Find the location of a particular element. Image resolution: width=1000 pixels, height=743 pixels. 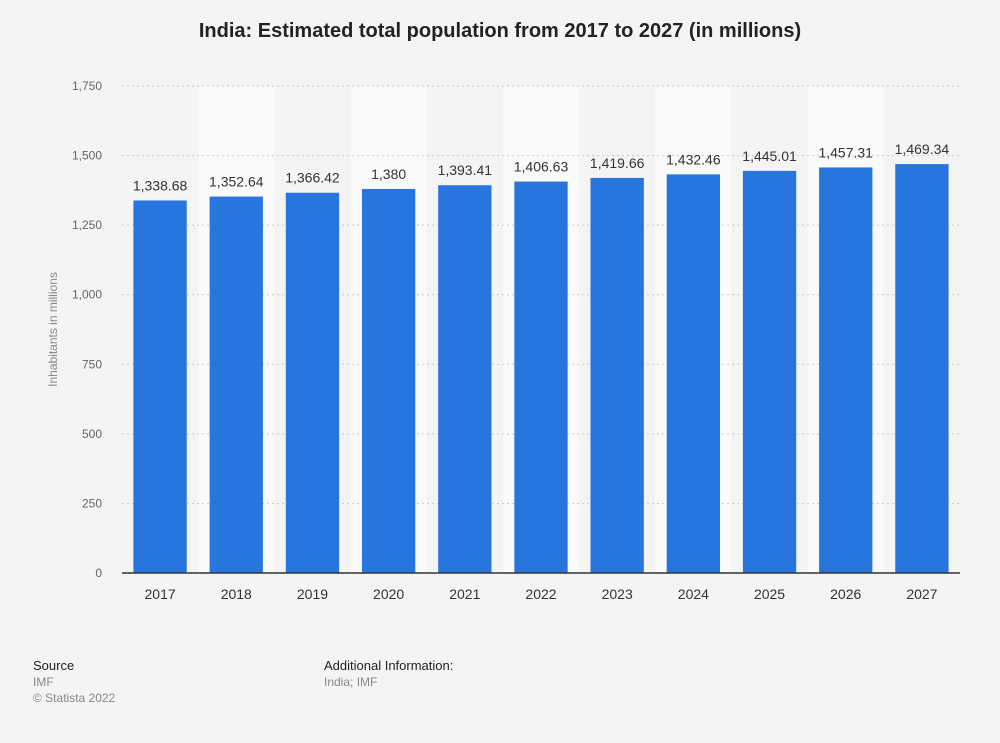

x-tick-label: 2023 is located at coordinates (617, 594).